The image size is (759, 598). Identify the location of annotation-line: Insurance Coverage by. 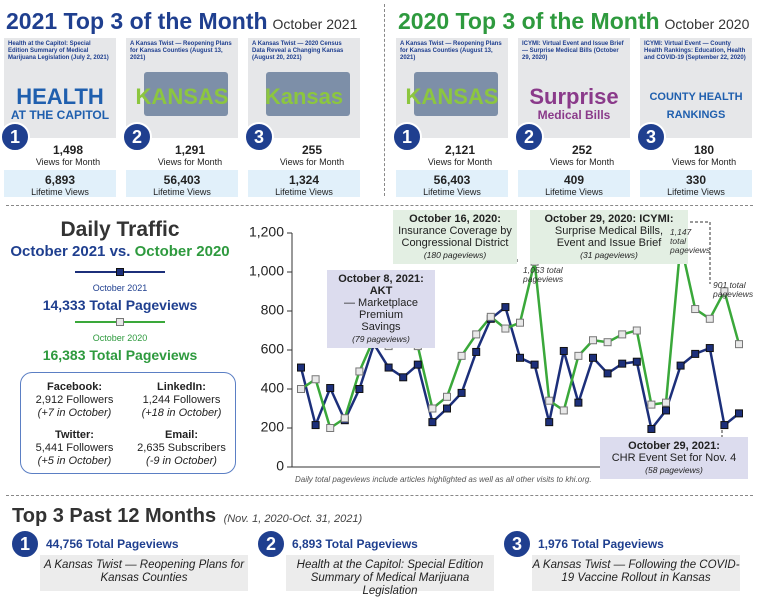
(455, 231).